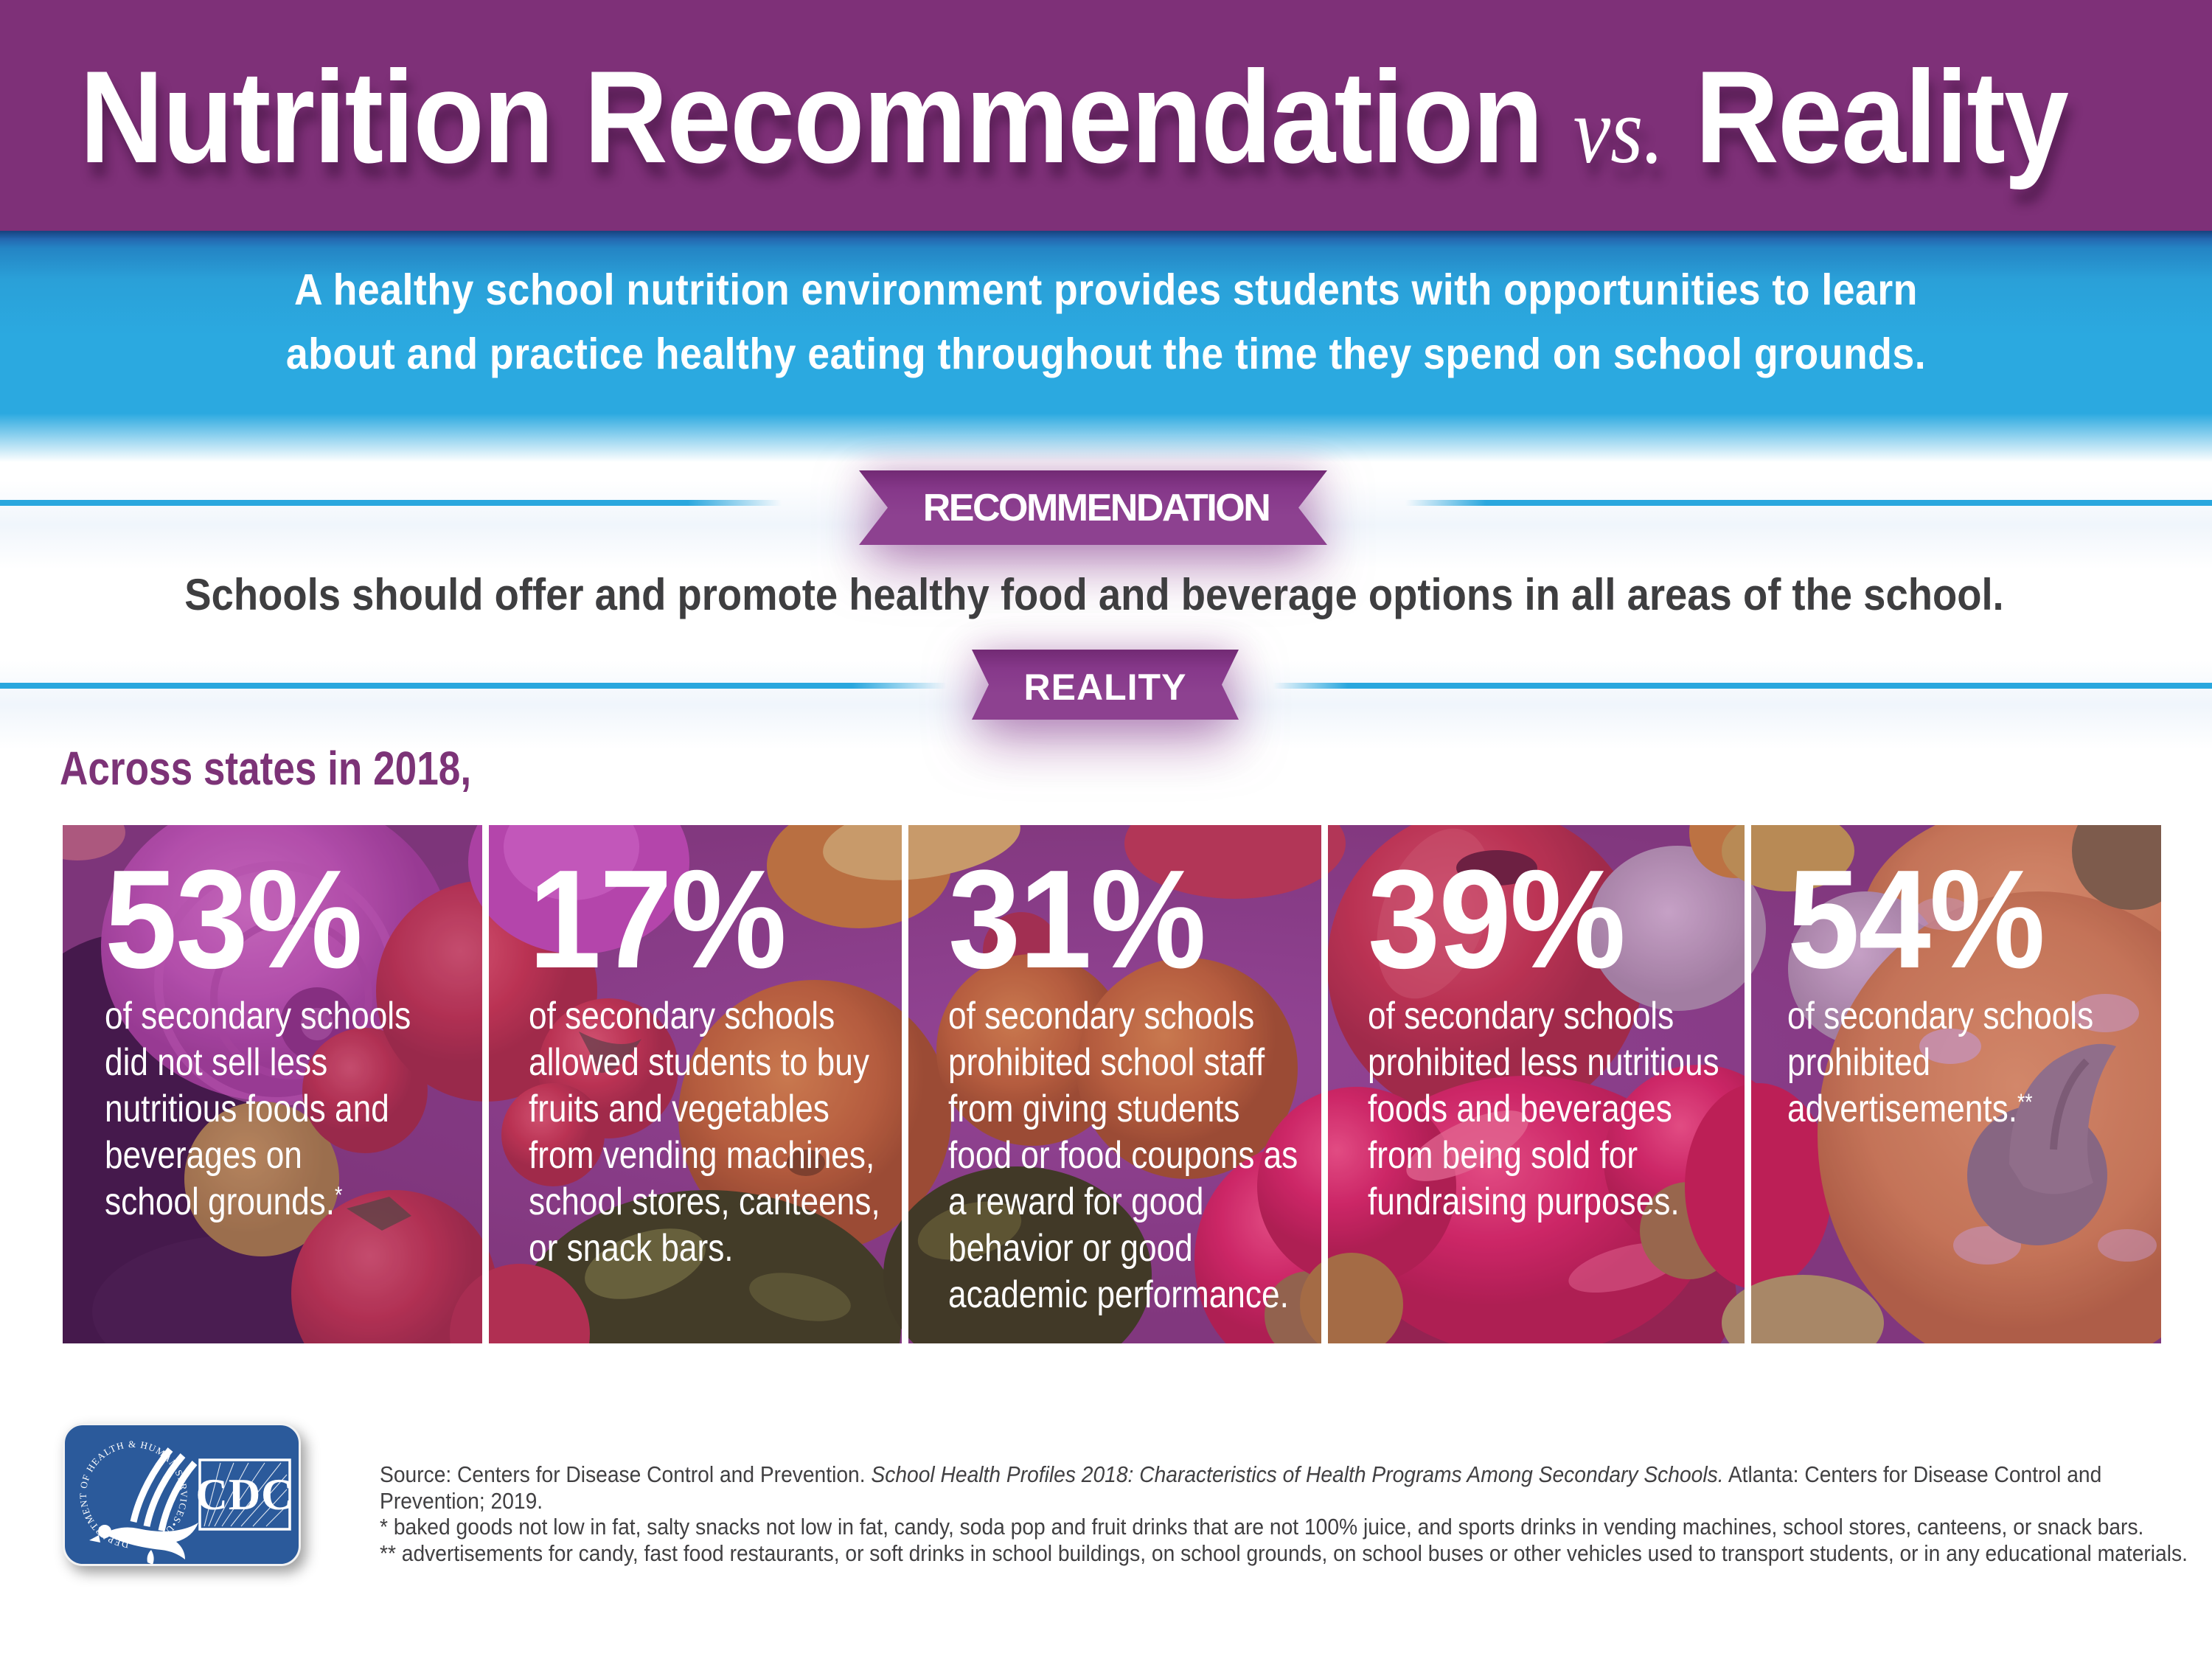 The width and height of the screenshot is (2212, 1659). Describe the element at coordinates (245, 1494) in the screenshot. I see `svg-text: CDC` at that location.